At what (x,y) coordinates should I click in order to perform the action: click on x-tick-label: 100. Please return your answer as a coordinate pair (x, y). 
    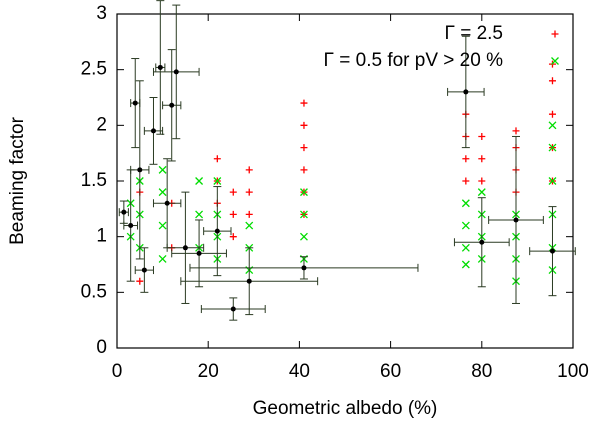
    Looking at the image, I should click on (573, 371).